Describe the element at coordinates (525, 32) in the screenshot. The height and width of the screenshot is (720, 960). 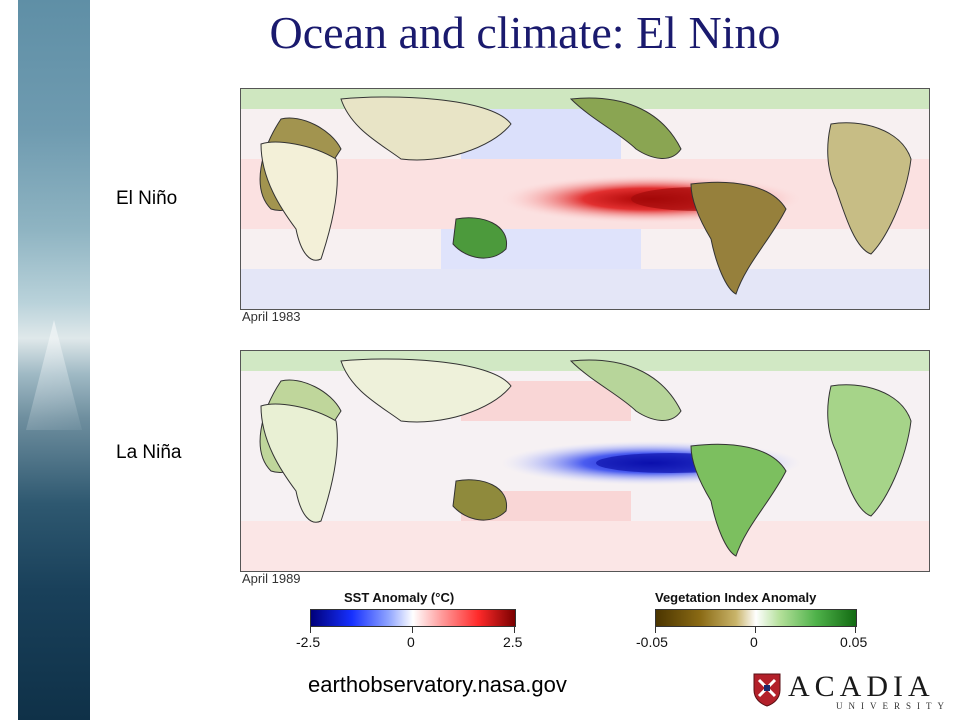
I see `slide-title: Ocean and climate: El Nino` at that location.